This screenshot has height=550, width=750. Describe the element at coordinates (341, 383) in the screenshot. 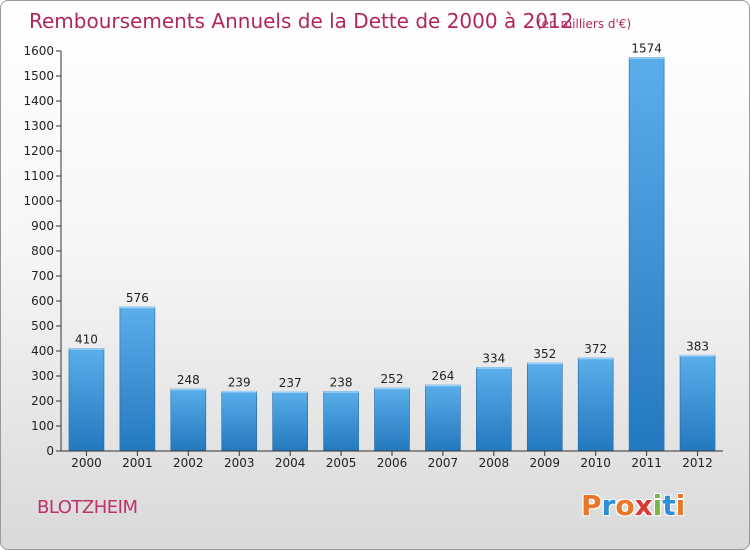

I see `bar-value-label: 238` at that location.